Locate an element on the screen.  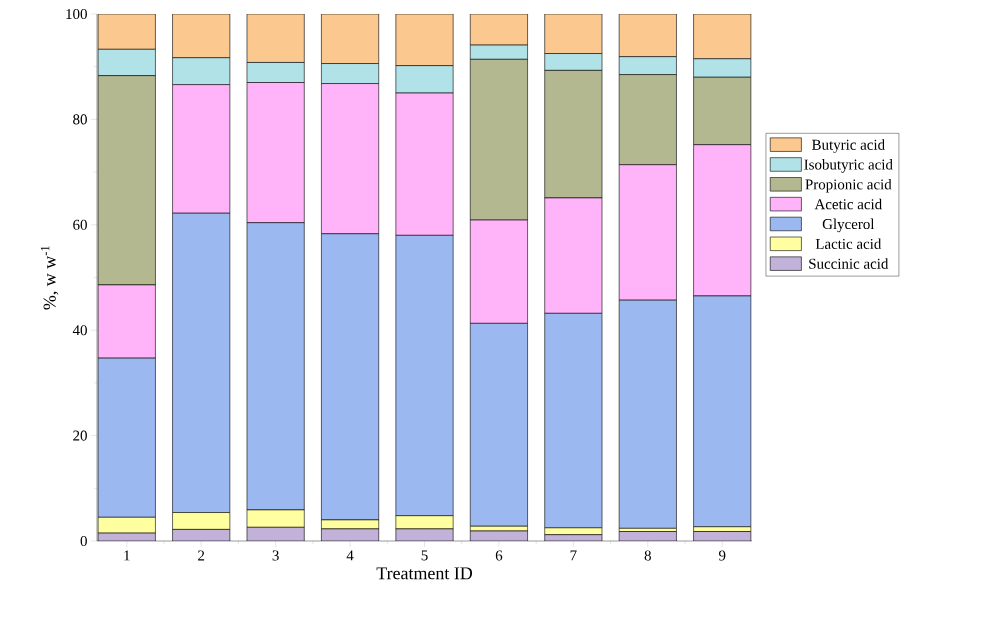
y-tick-label: 40 is located at coordinates (79, 330).